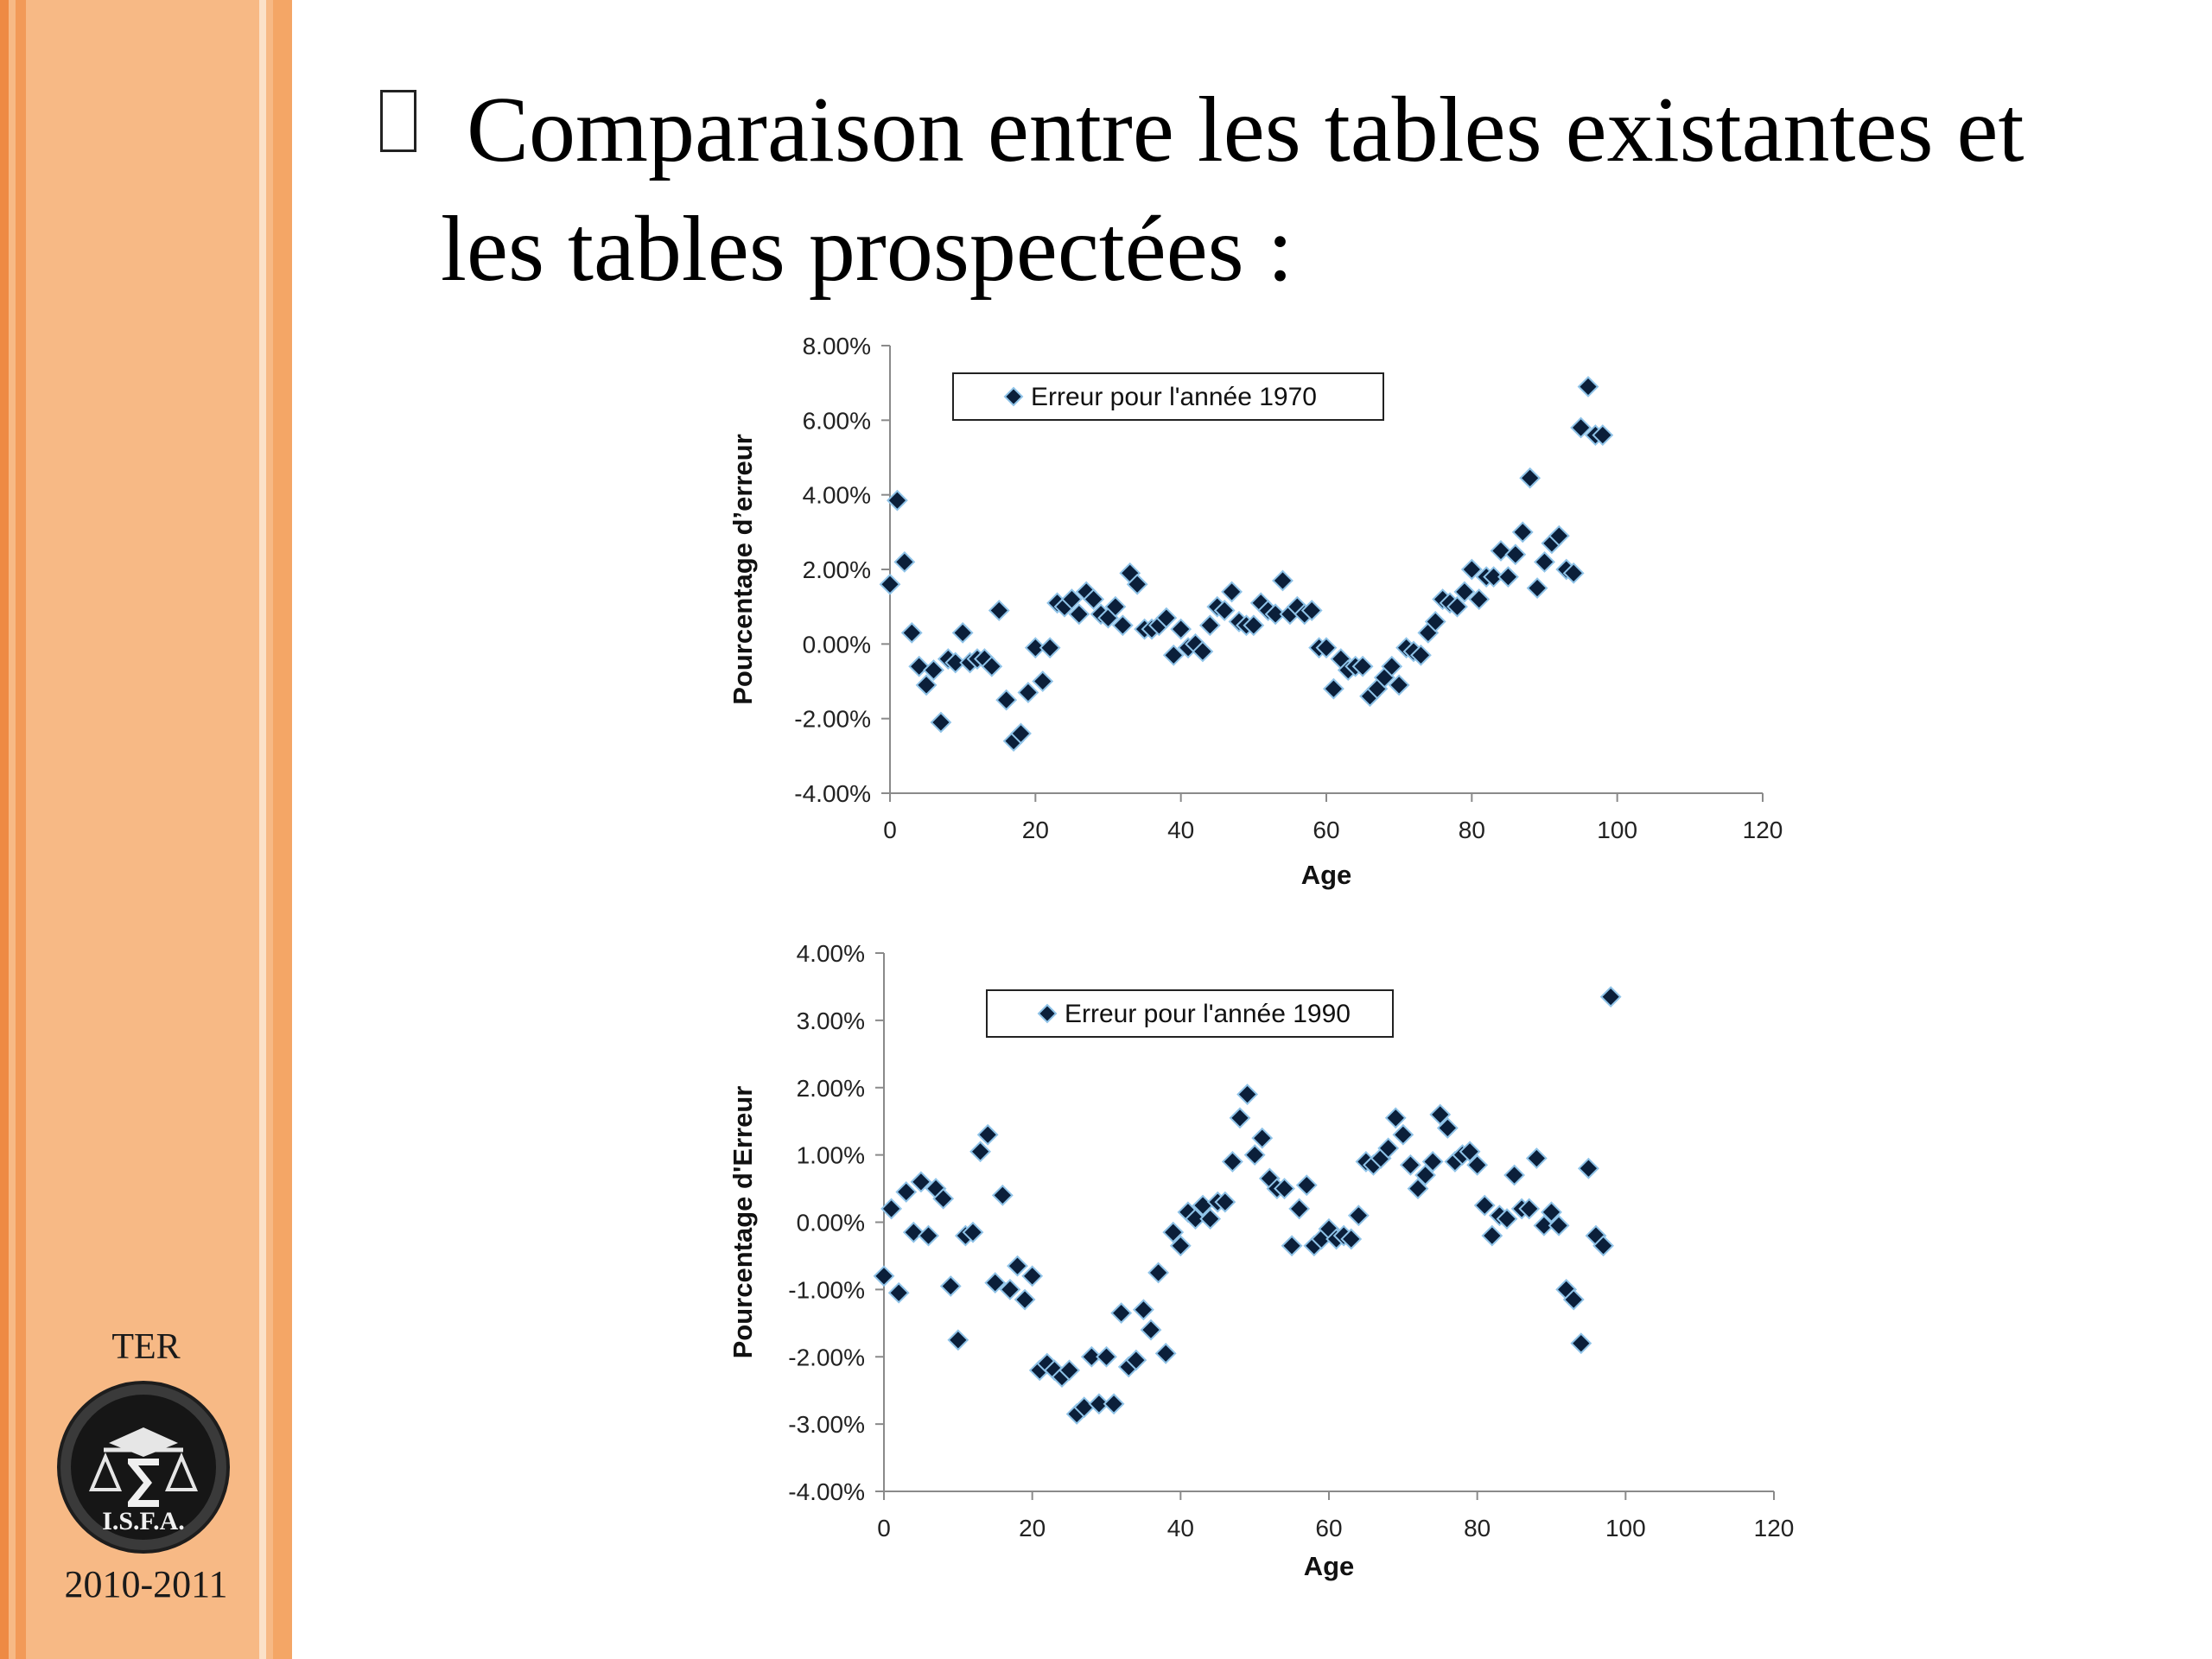 This screenshot has width=2212, height=1659. What do you see at coordinates (831, 1021) in the screenshot?
I see `y-tick-label: 3.00%` at bounding box center [831, 1021].